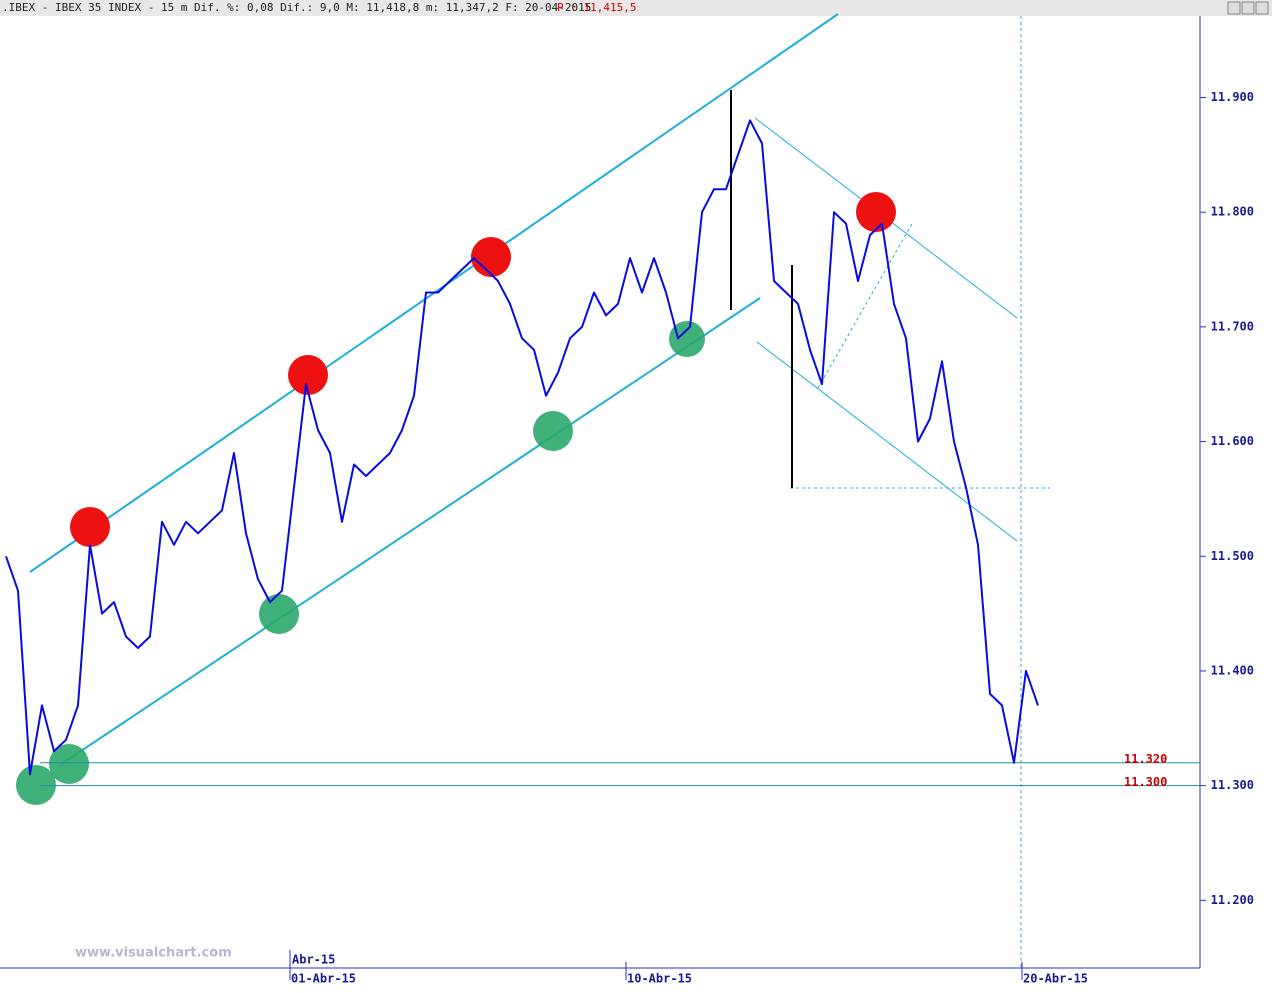 The width and height of the screenshot is (1272, 993). I want to click on close-button, so click(1262, 8).